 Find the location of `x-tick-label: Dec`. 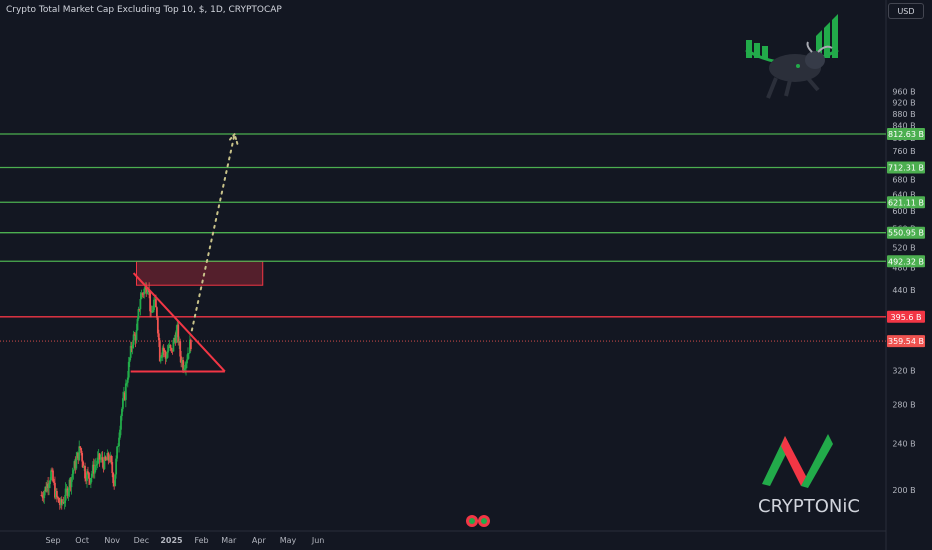

x-tick-label: Dec is located at coordinates (141, 540).